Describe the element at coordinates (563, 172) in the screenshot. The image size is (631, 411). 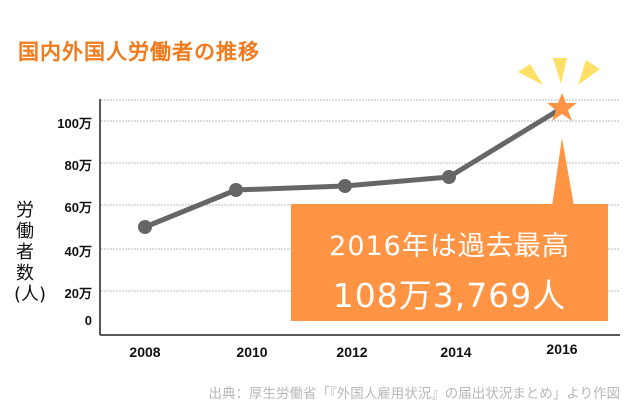
I see `callout-pointer` at that location.